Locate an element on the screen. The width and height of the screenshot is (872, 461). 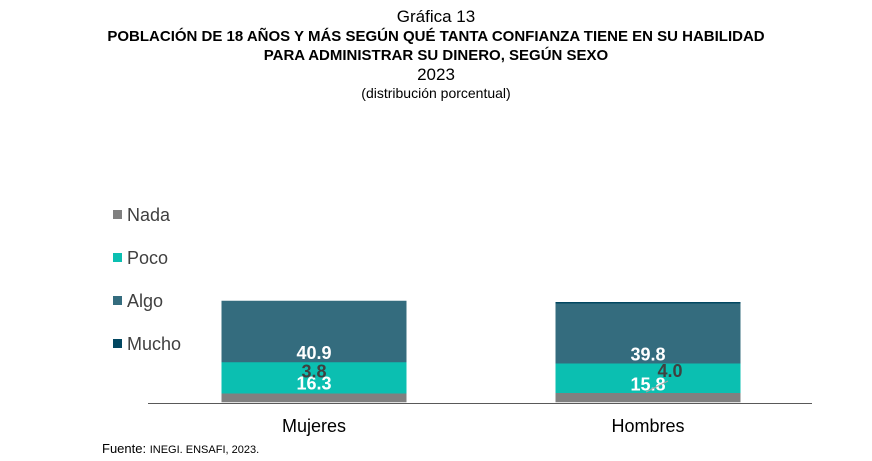
chart-subtitle: (distribución porcentual) is located at coordinates (436, 93).